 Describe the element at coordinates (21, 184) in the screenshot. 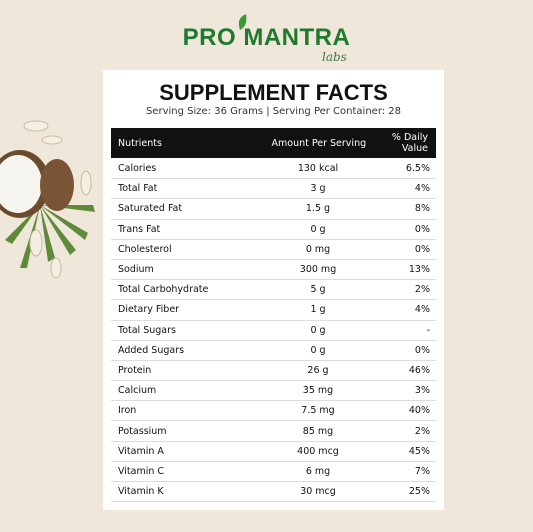

I see `coconut-flesh` at that location.